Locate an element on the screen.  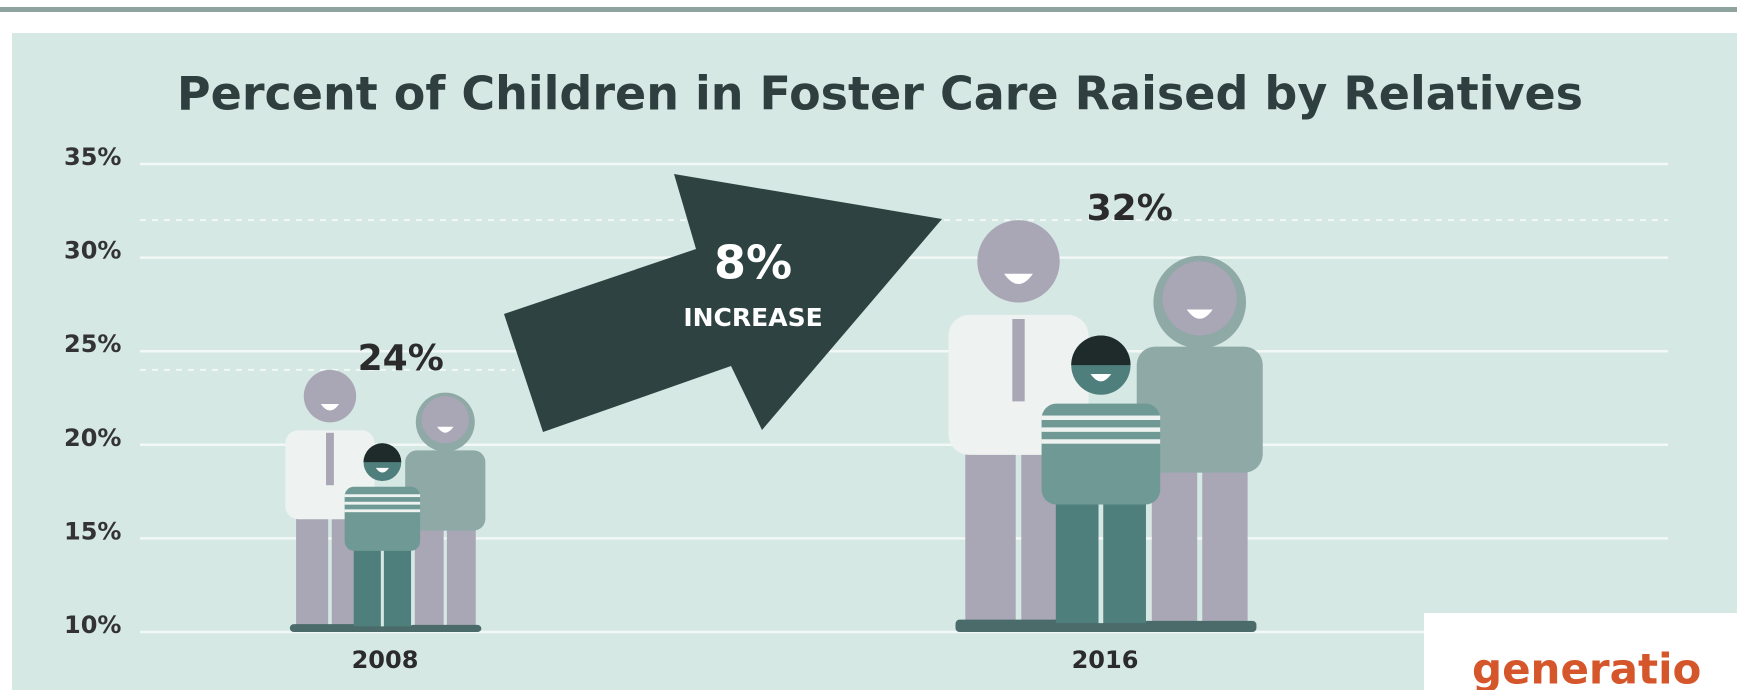
x-tick-label: 2008 is located at coordinates (385, 660).